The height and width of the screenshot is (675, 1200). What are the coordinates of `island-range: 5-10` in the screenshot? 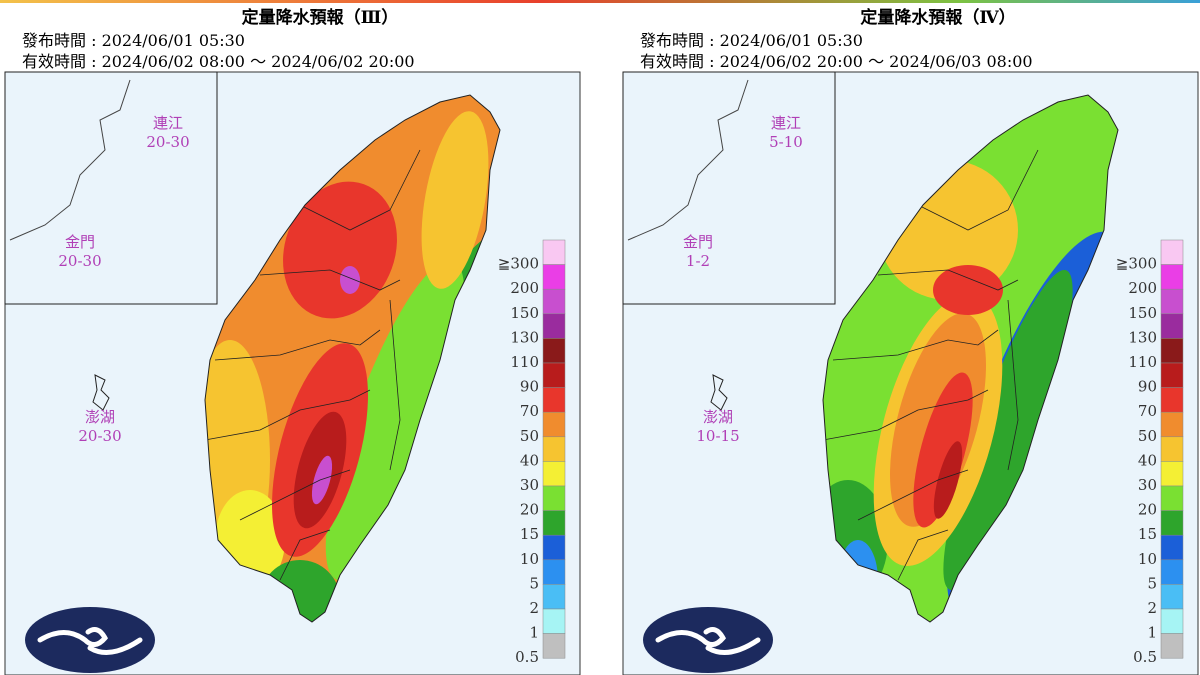 It's located at (786, 142).